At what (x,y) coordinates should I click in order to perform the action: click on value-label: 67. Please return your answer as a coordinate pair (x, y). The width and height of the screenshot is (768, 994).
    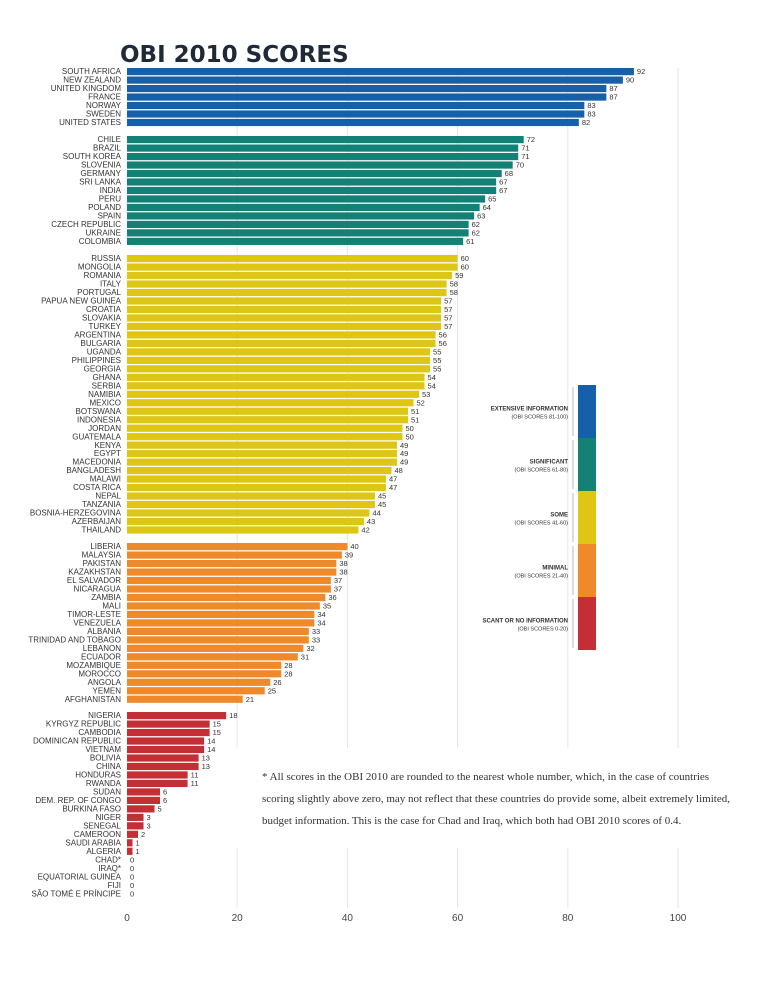
    Looking at the image, I should click on (503, 190).